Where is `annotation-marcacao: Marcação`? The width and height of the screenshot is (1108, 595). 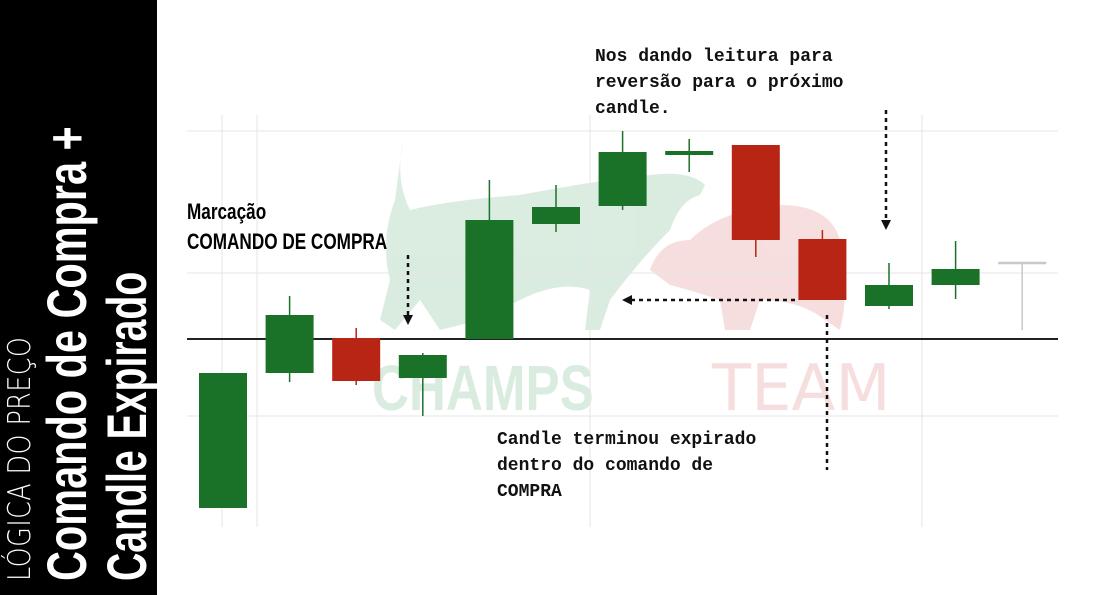 annotation-marcacao: Marcação is located at coordinates (227, 211).